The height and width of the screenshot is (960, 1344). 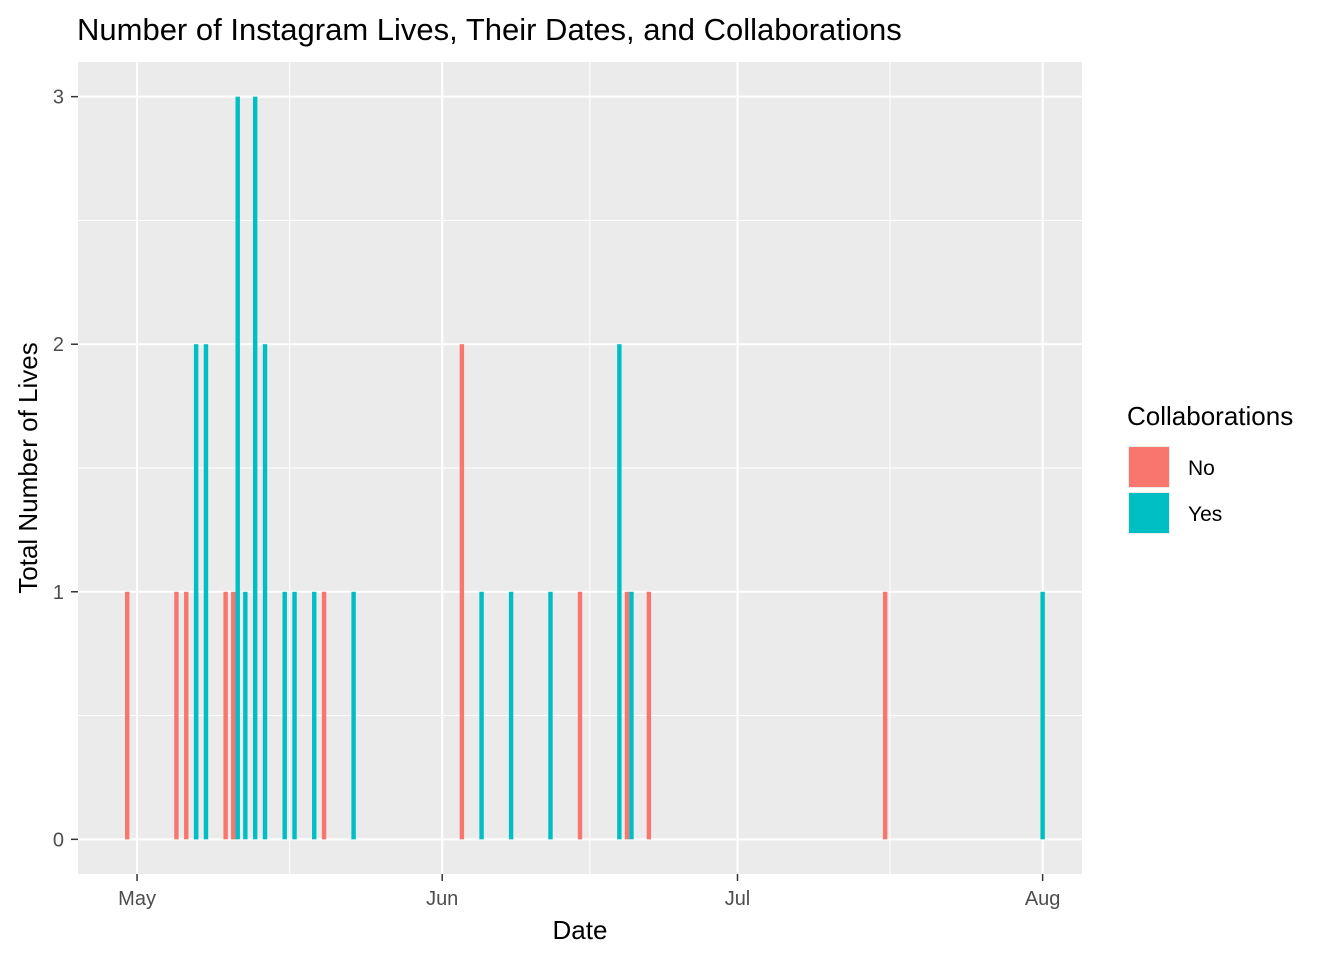 I want to click on legend-entries: No Yes, so click(x=1175, y=490).